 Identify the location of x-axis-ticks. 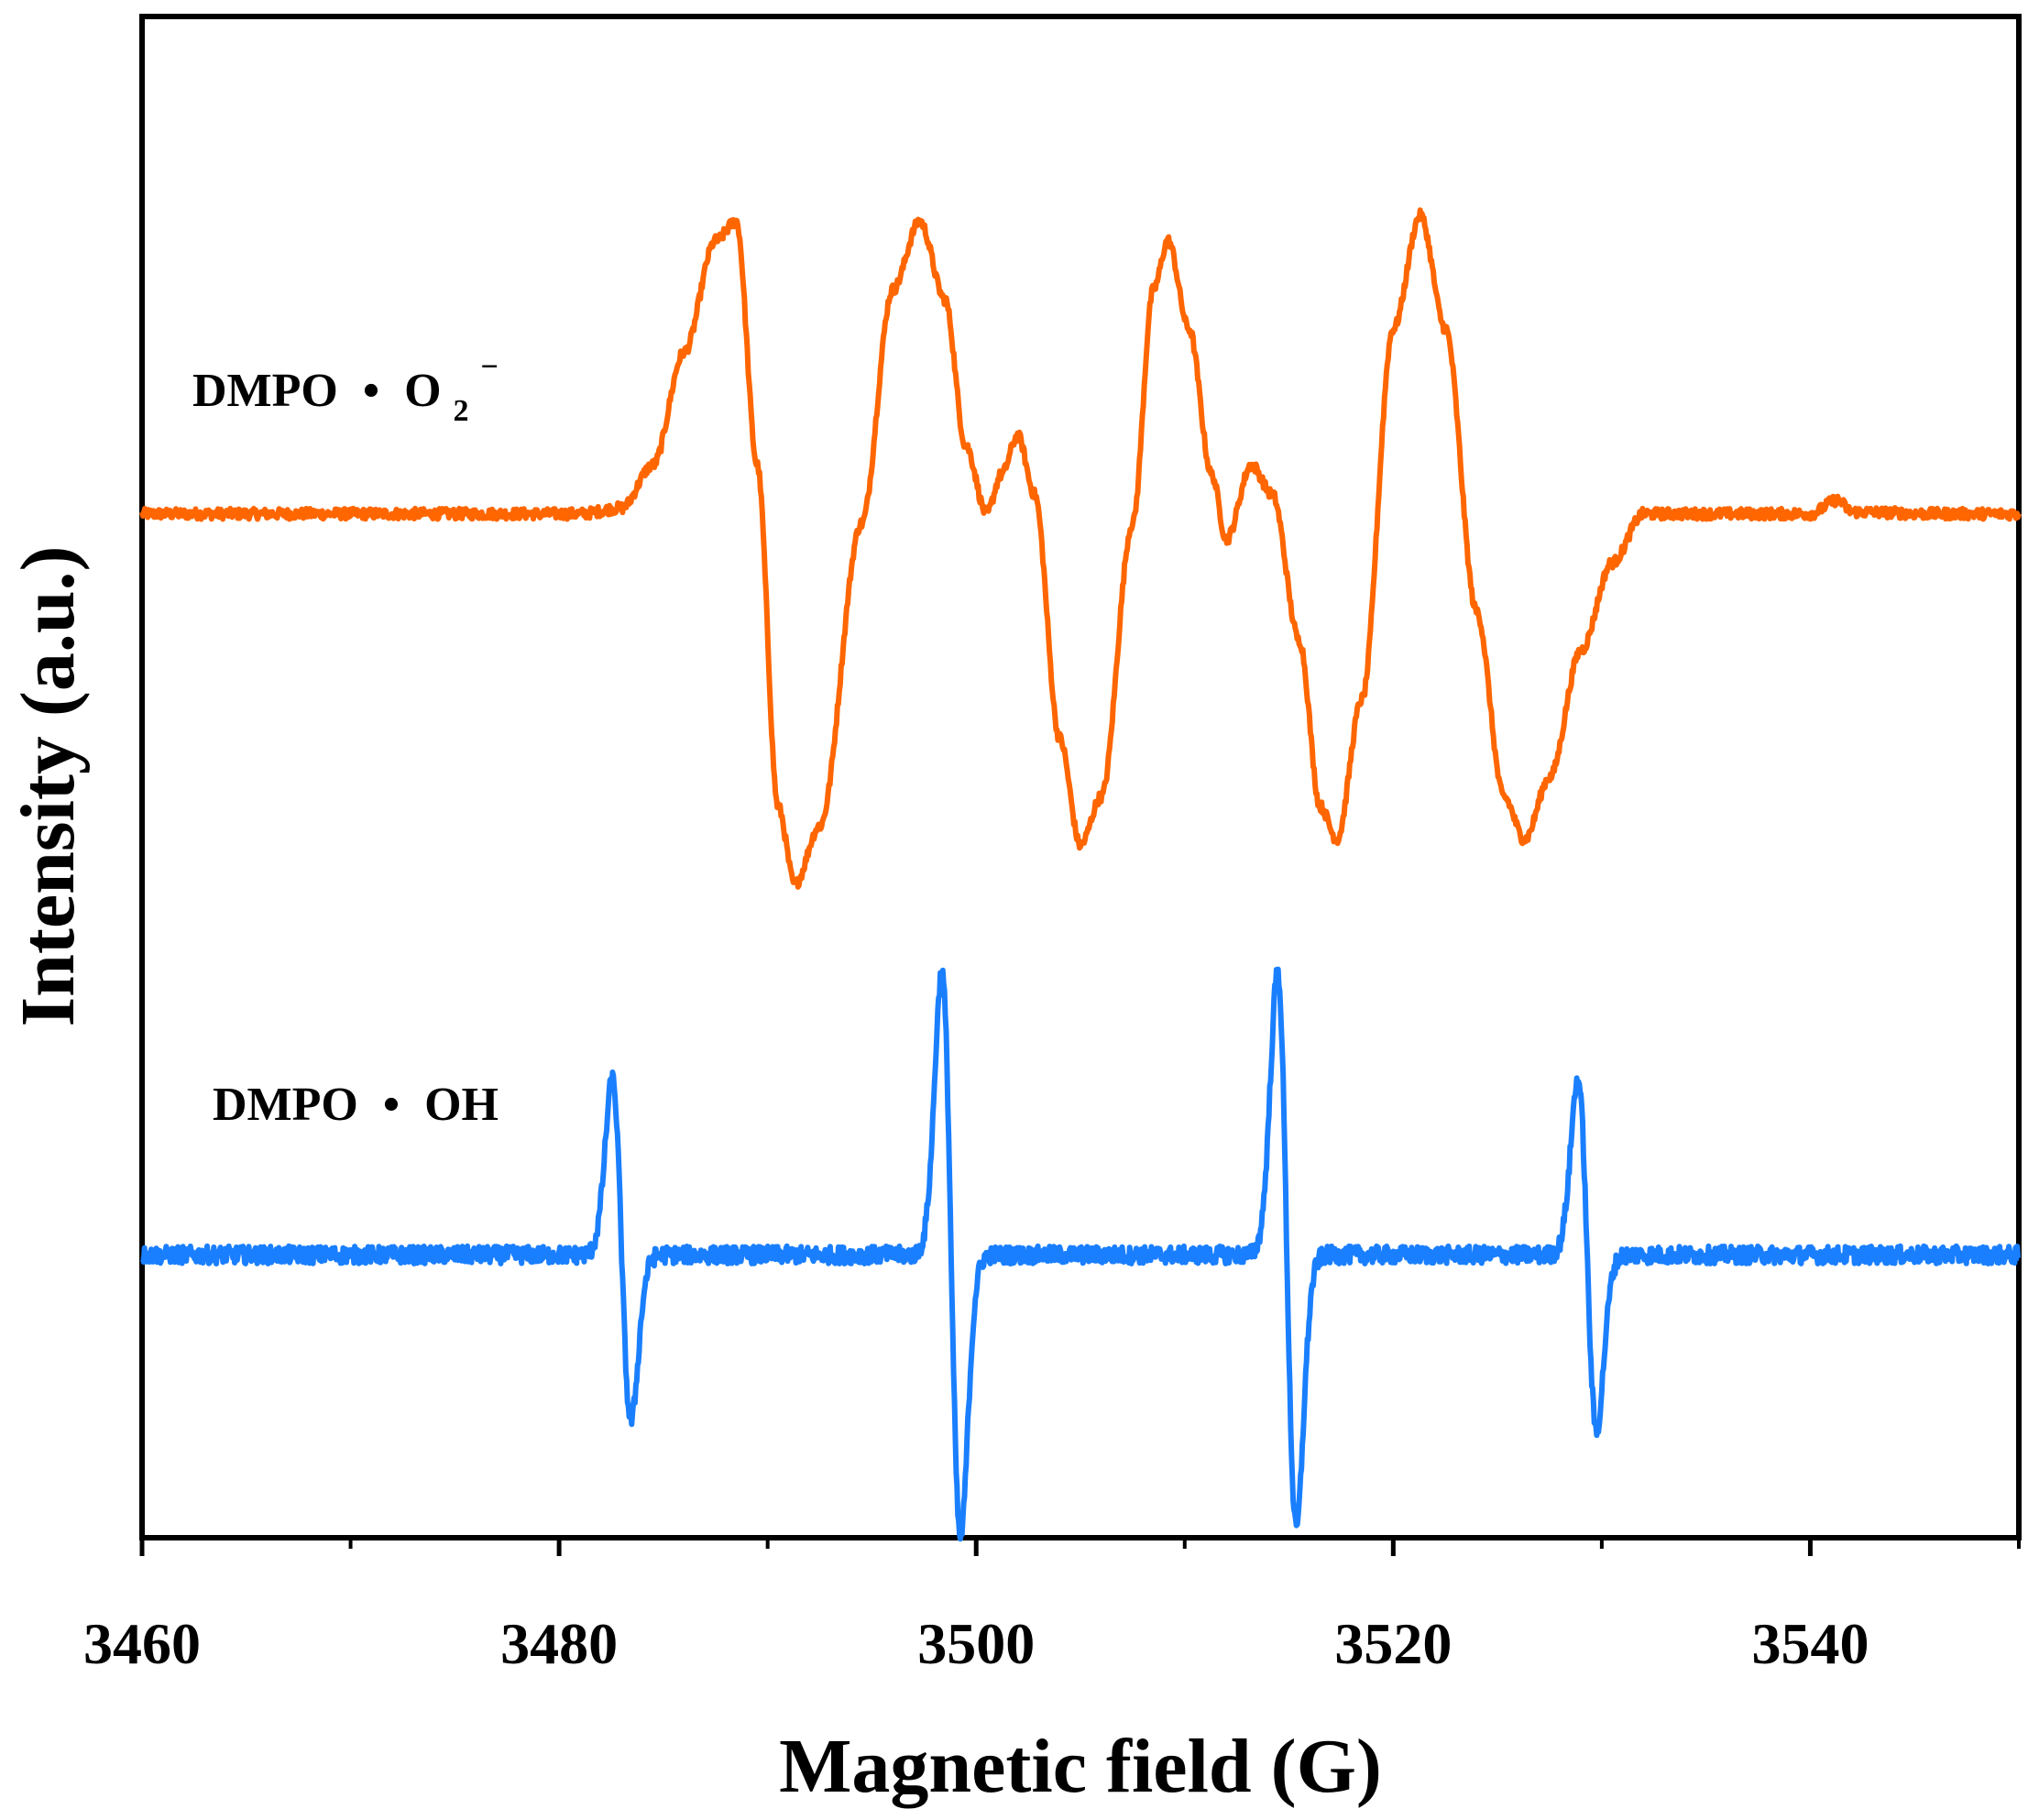
(1080, 1547).